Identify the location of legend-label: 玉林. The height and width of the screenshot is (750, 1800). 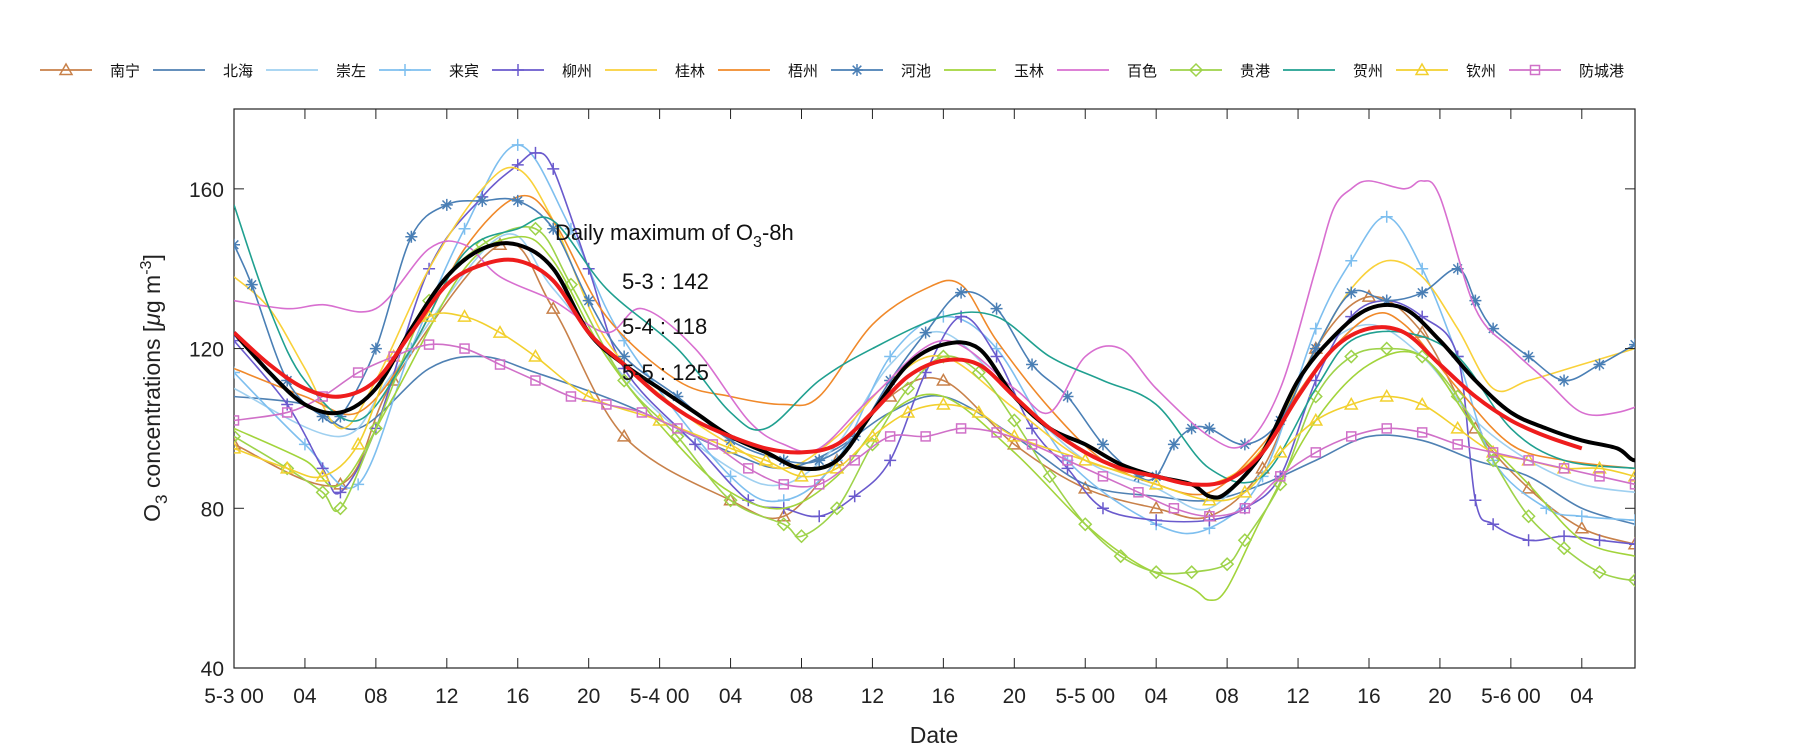
(1029, 71).